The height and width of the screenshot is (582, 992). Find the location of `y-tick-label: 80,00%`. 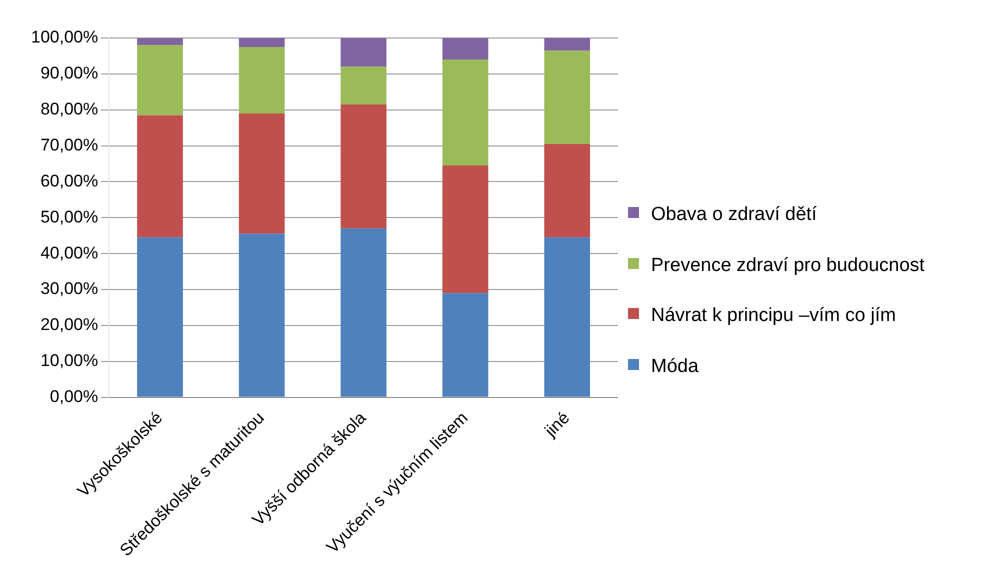

y-tick-label: 80,00% is located at coordinates (69, 109).